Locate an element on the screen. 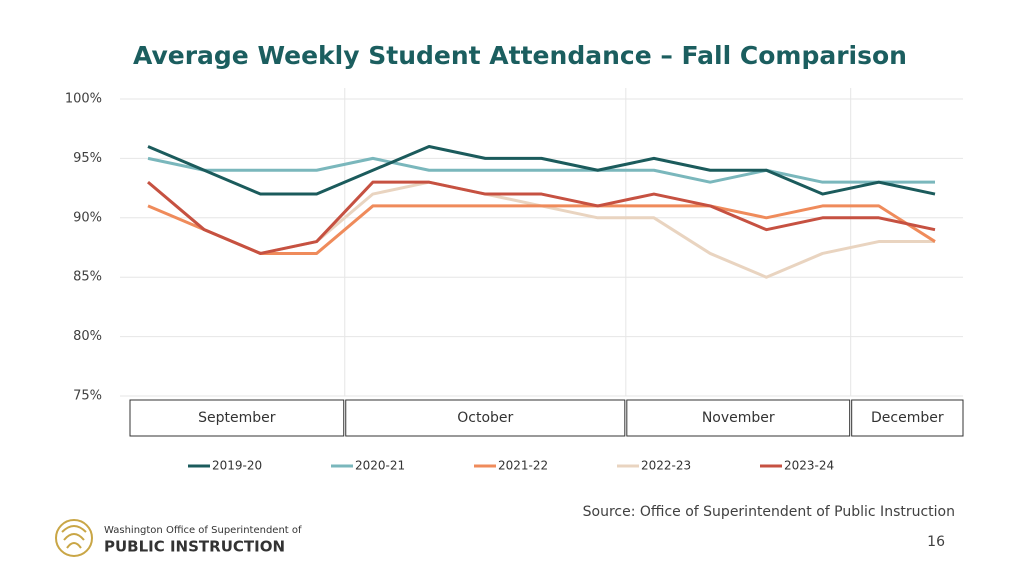 This screenshot has width=1024, height=576. month-label: October is located at coordinates (485, 418).